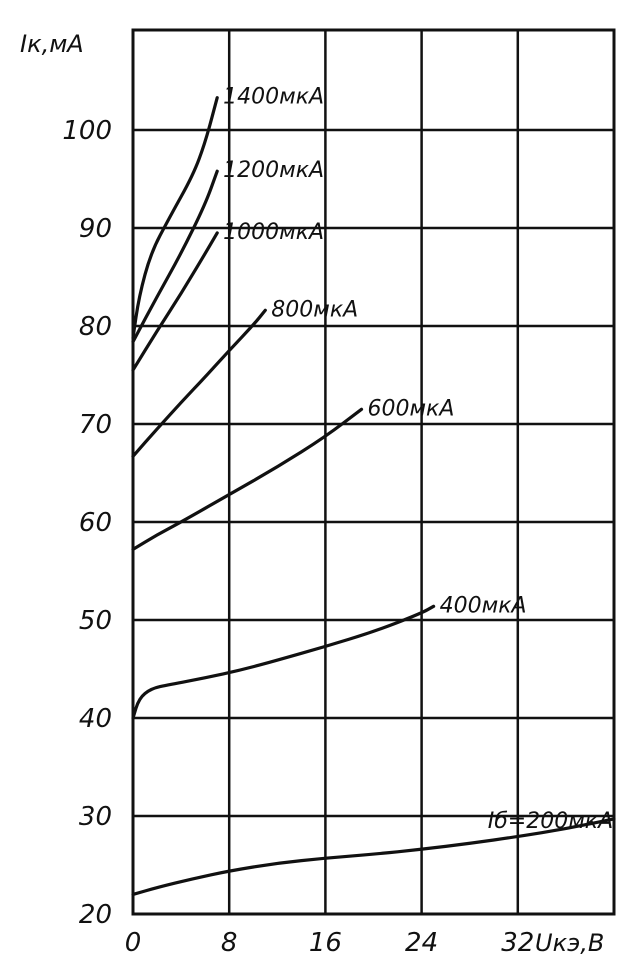 This screenshot has width=643, height=974. I want to click on series-label: 800мкА, so click(314, 309).